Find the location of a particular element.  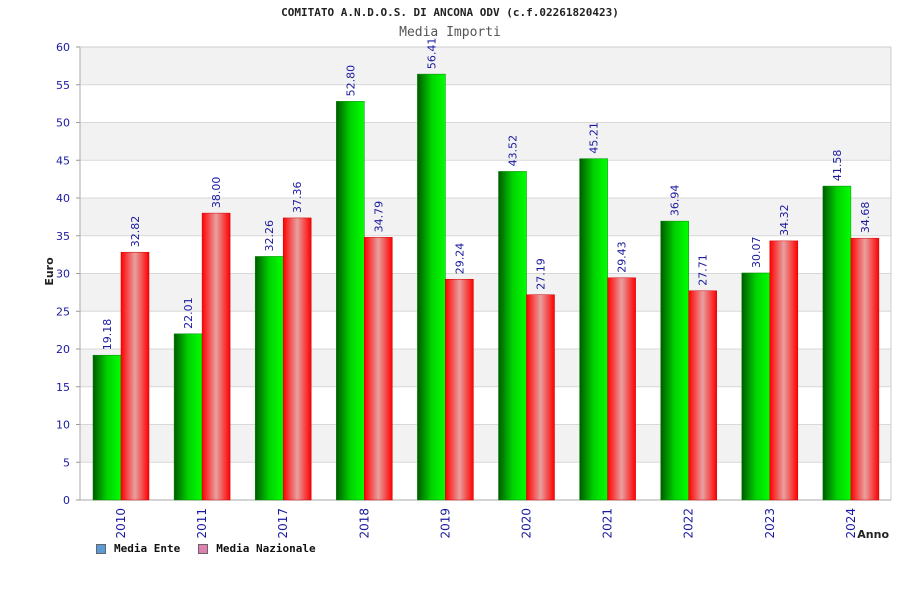

x-tick-label: 2017 is located at coordinates (283, 523).